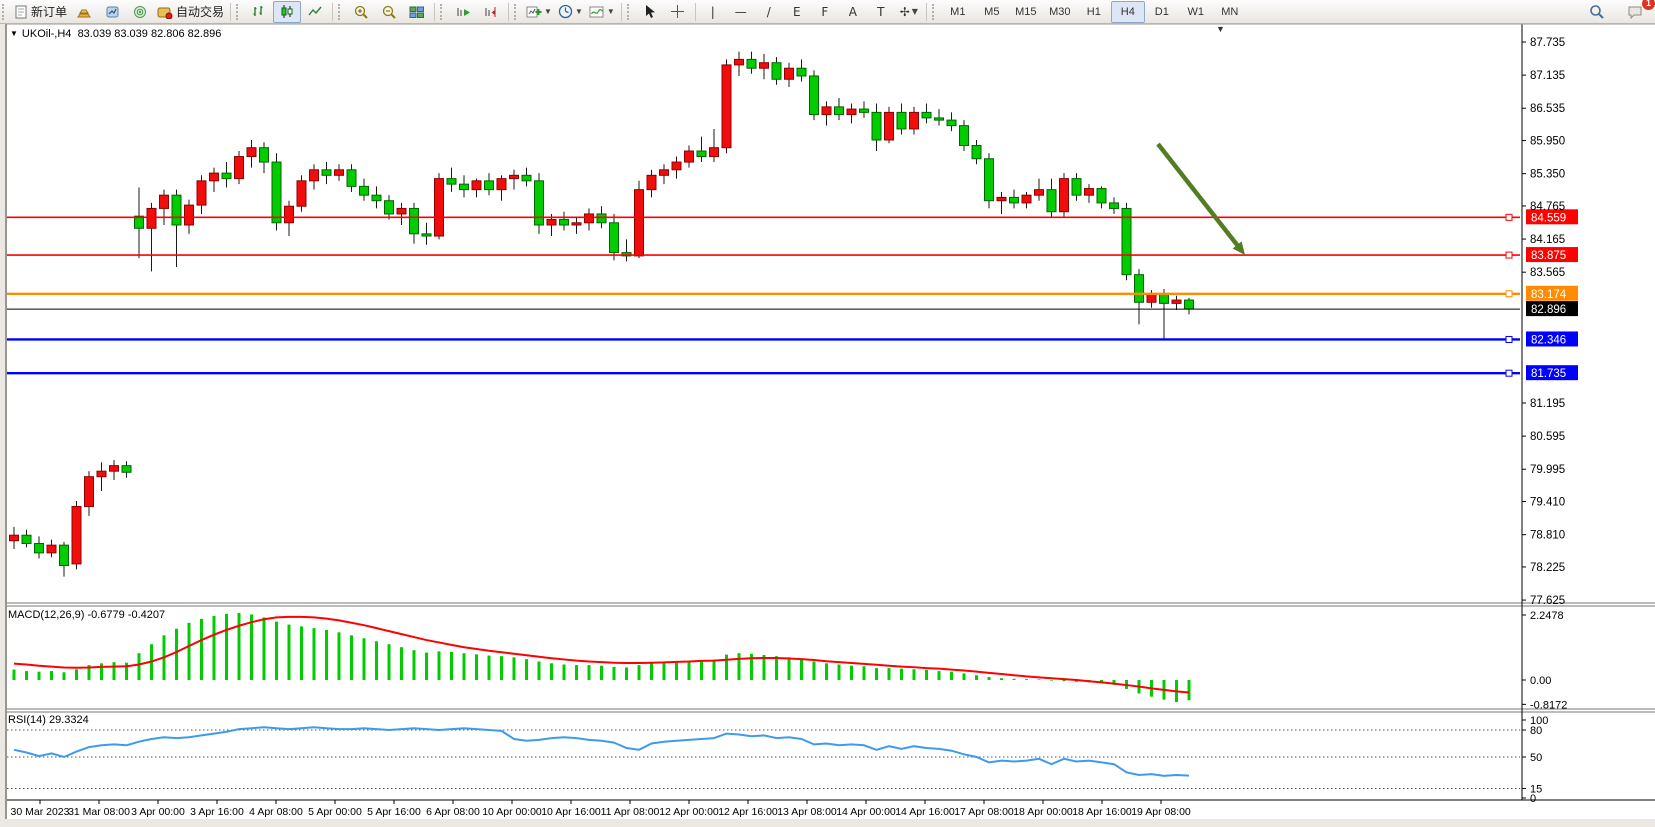  I want to click on rsi-axis-label: 80, so click(1536, 731).